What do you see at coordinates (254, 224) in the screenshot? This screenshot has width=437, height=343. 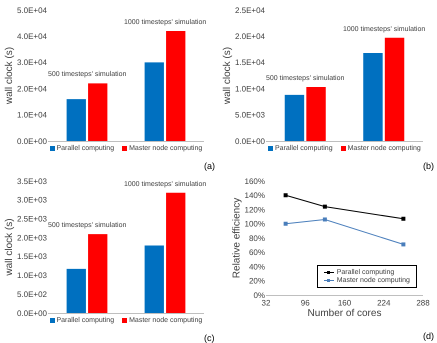 I see `y-tick-label: 100%` at bounding box center [254, 224].